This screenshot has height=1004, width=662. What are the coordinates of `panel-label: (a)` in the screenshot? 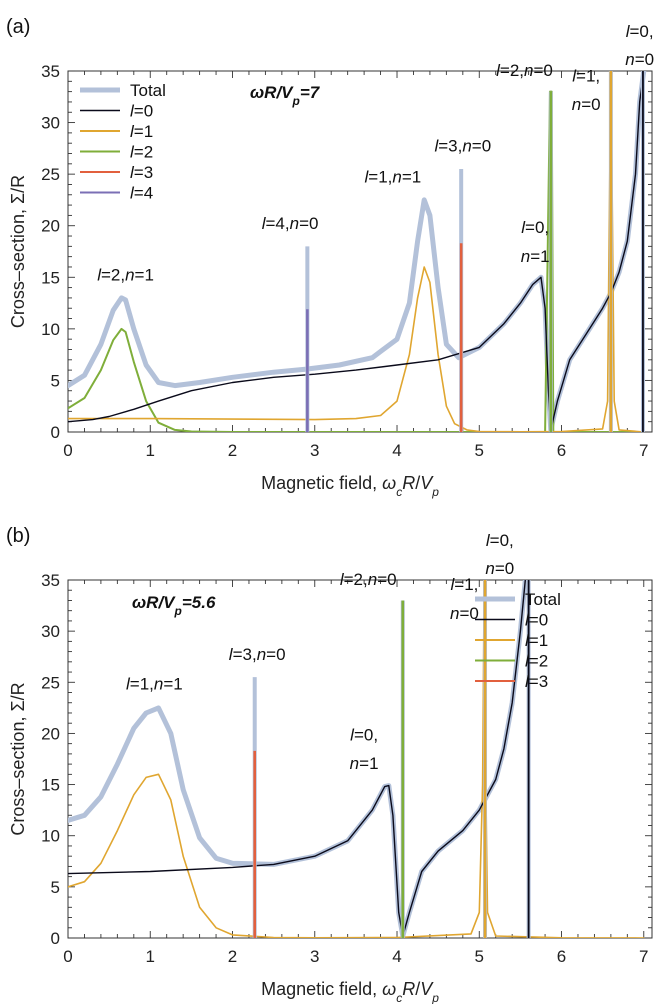 It's located at (18, 27).